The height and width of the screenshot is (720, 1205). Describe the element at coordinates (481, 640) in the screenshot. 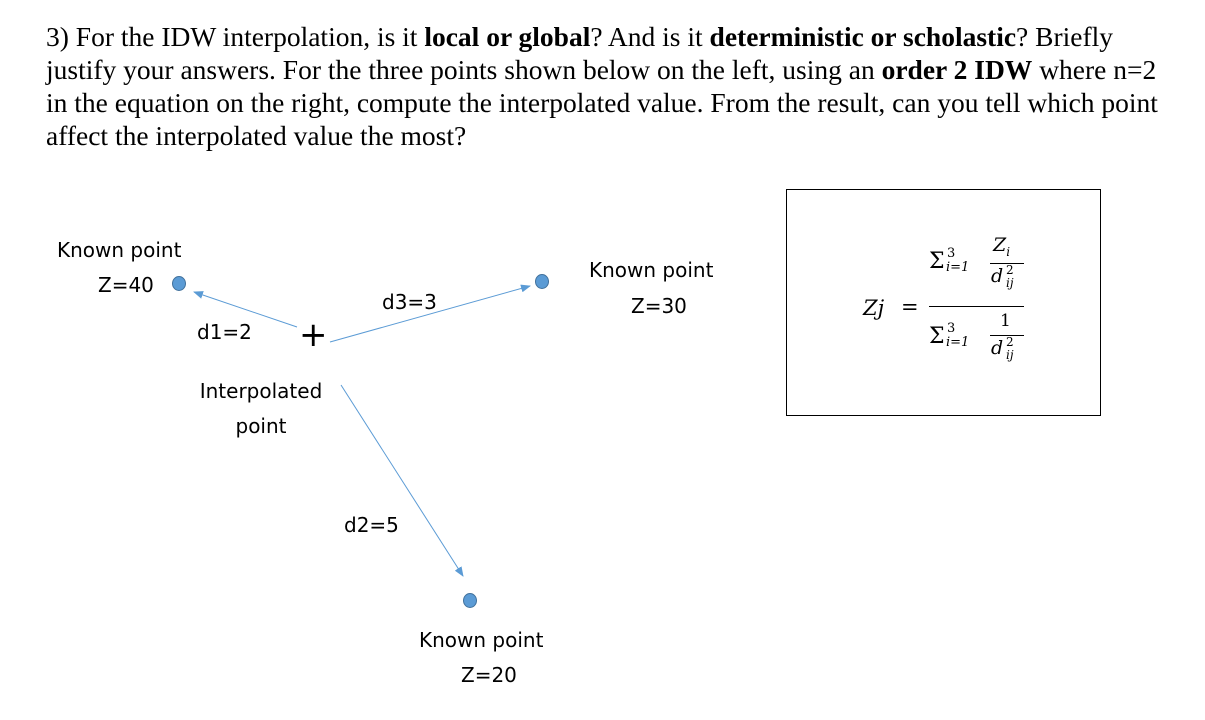

I see `known-point-3-label: Known point` at that location.